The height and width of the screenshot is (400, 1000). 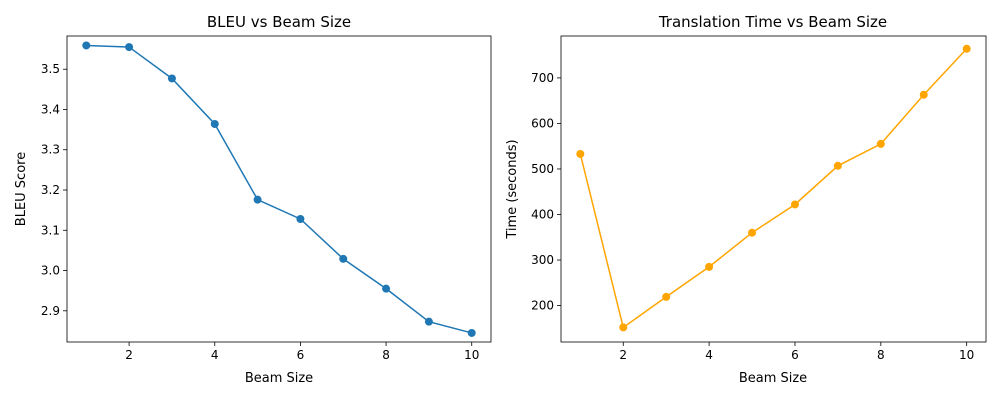 What do you see at coordinates (542, 169) in the screenshot?
I see `y-tick-label: 500` at bounding box center [542, 169].